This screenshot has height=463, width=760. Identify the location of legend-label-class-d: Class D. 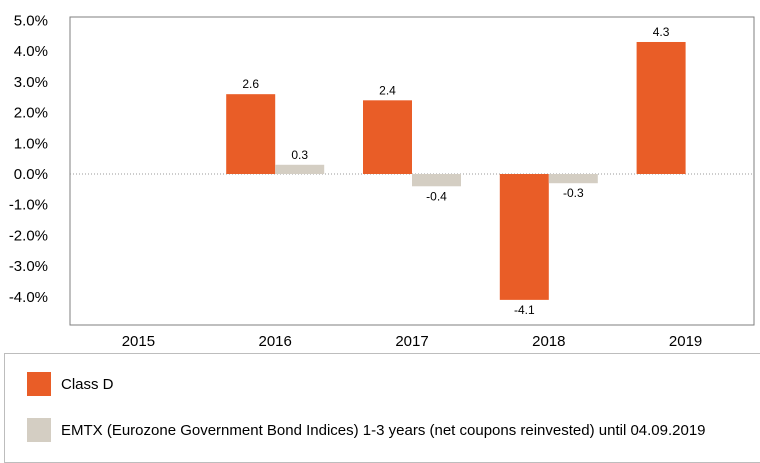
(87, 384).